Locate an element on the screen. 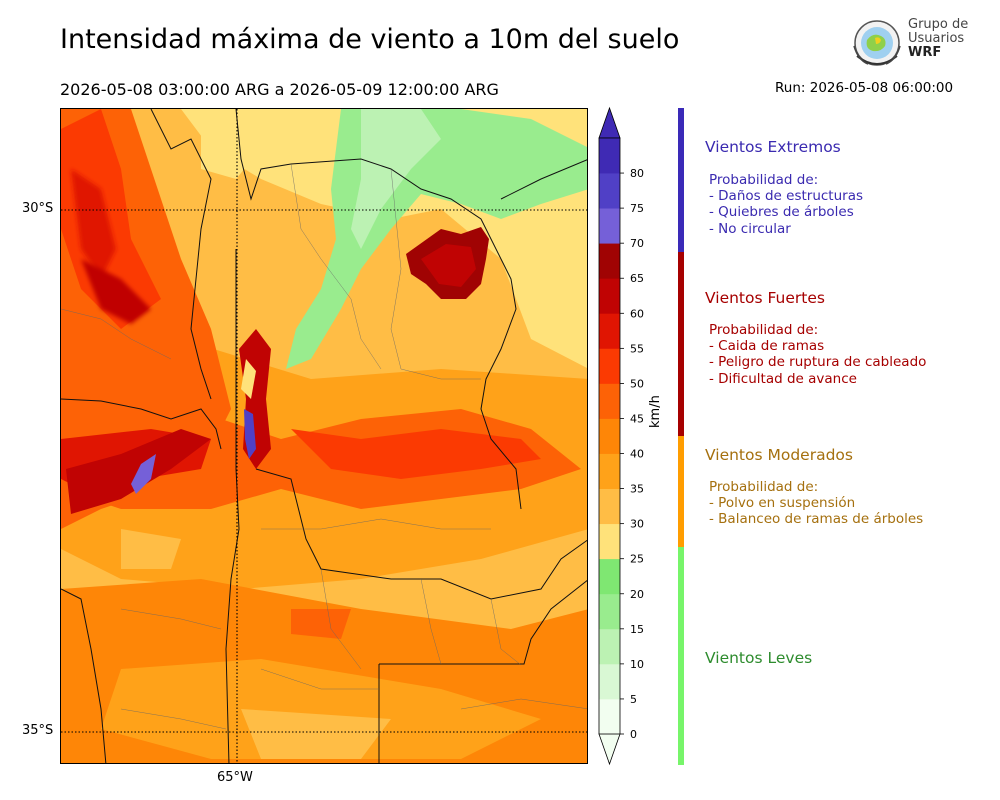 Image resolution: width=1000 pixels, height=800 pixels. field-patch-mid is located at coordinates (151, 549).